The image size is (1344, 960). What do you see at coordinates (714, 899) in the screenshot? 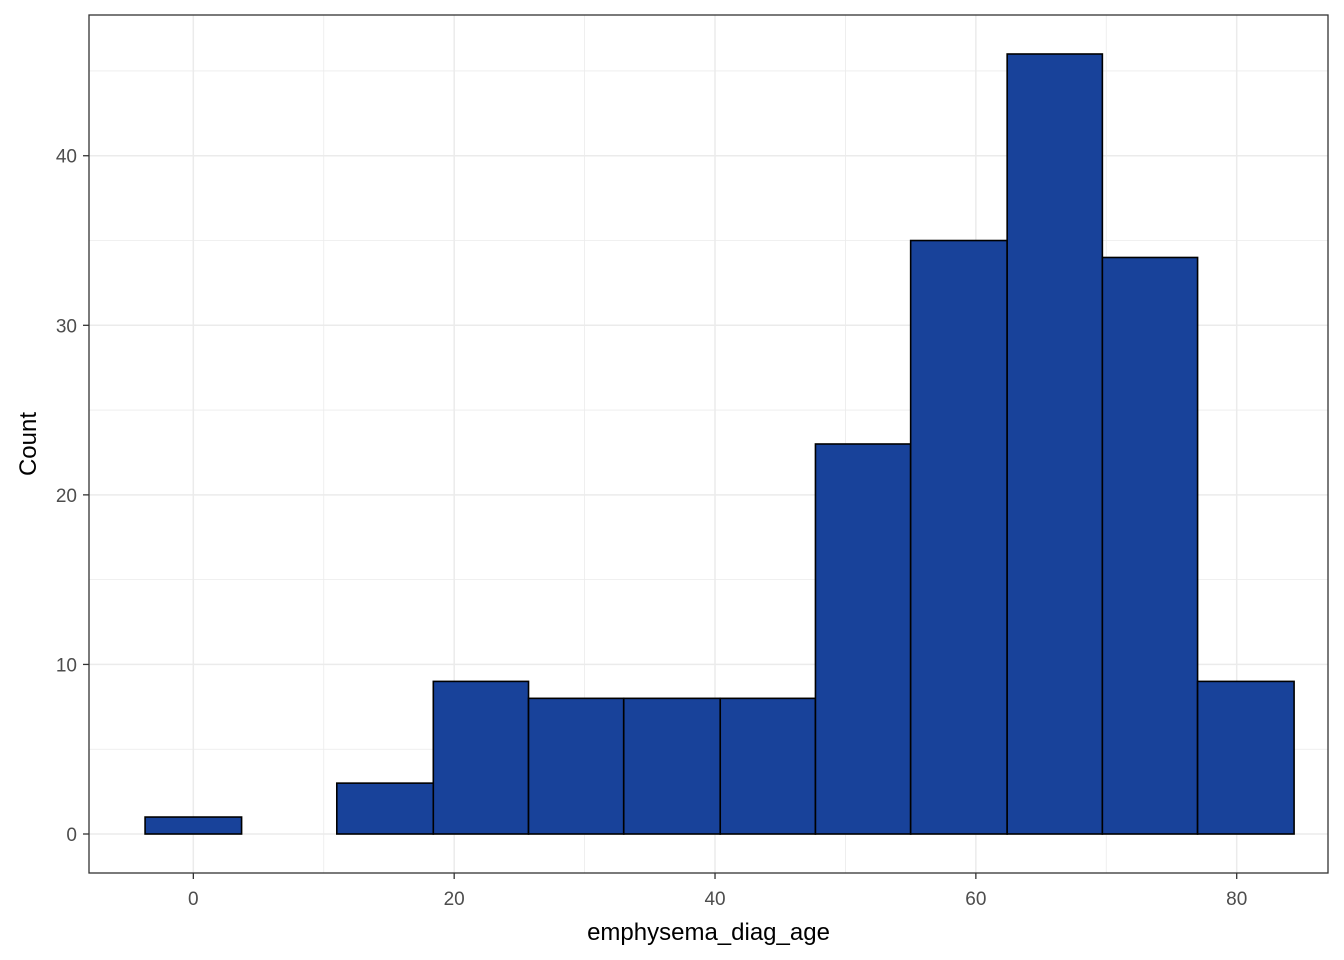
I see `x-tick-label: 40` at bounding box center [714, 899].